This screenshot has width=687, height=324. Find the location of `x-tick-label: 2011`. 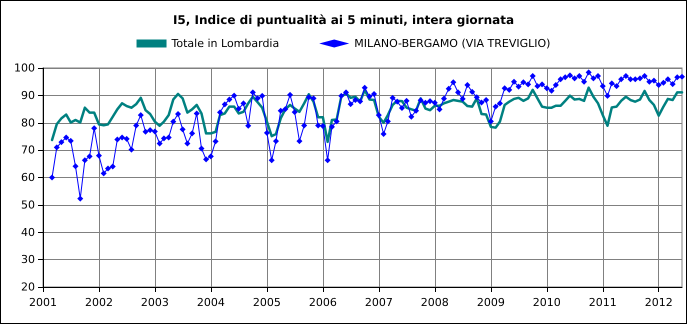

x-tick-label: 2011 is located at coordinates (602, 302).